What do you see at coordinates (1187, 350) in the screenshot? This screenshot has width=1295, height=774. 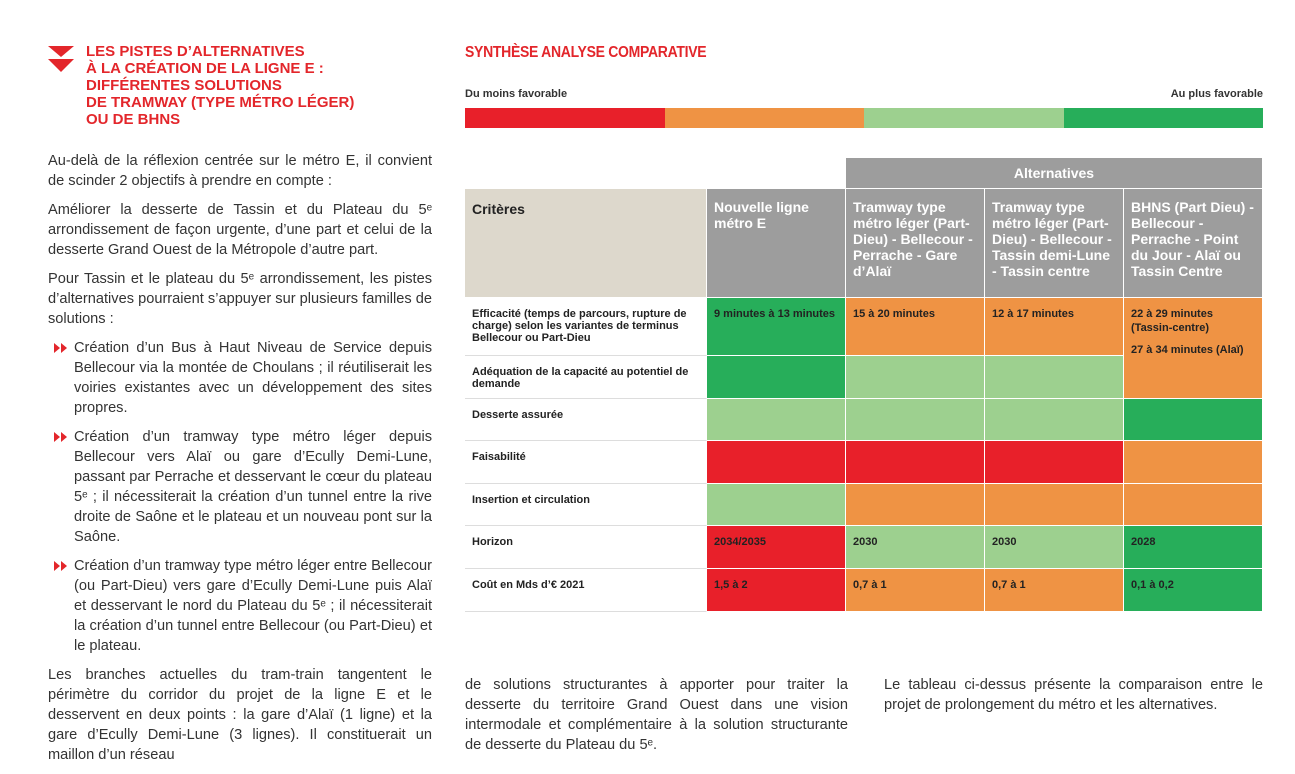 I see `cell-text: 27 à 34 minutes (Alaï)` at bounding box center [1187, 350].